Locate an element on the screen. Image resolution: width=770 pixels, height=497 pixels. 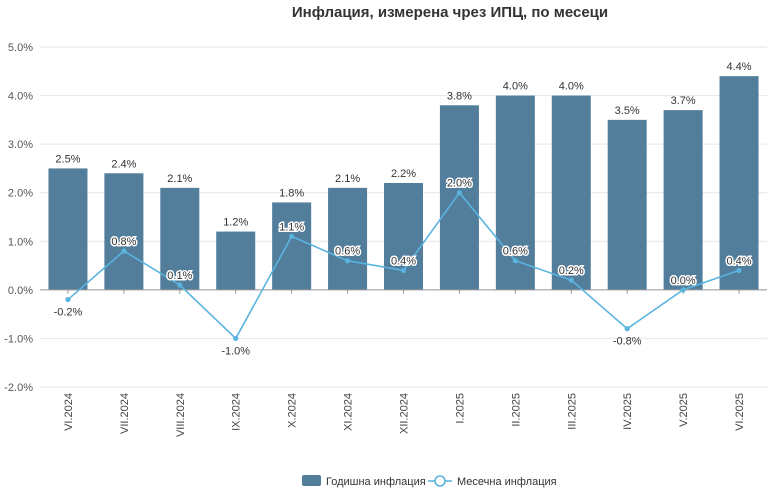
x-tick-label: IX.2024 is located at coordinates (237, 412).